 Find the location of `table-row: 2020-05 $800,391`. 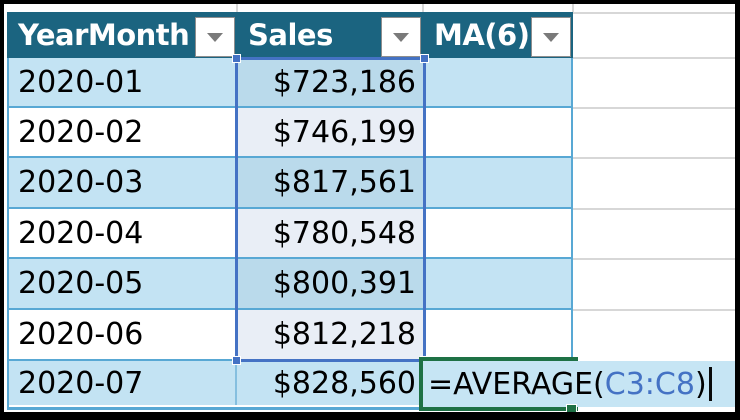

table-row: 2020-05 $800,391 is located at coordinates (290, 284).